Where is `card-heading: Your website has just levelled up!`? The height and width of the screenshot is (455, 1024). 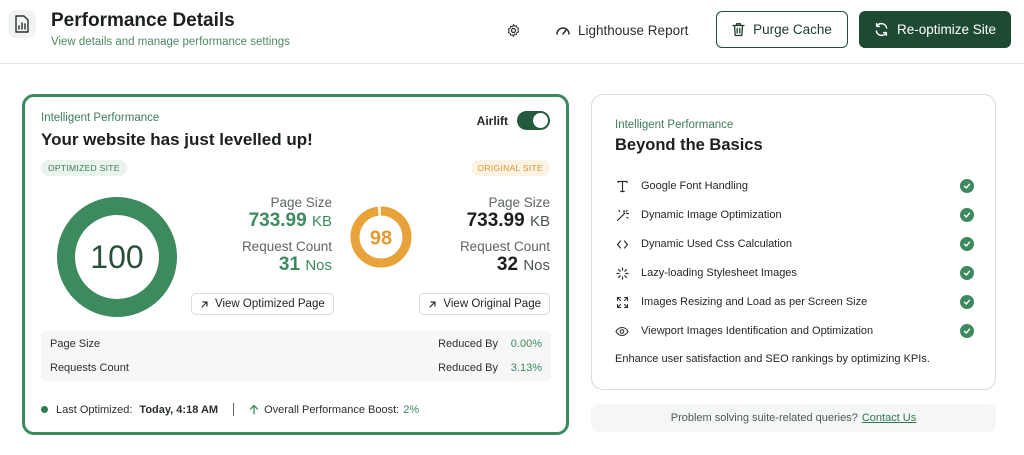 card-heading: Your website has just levelled up! is located at coordinates (177, 139).